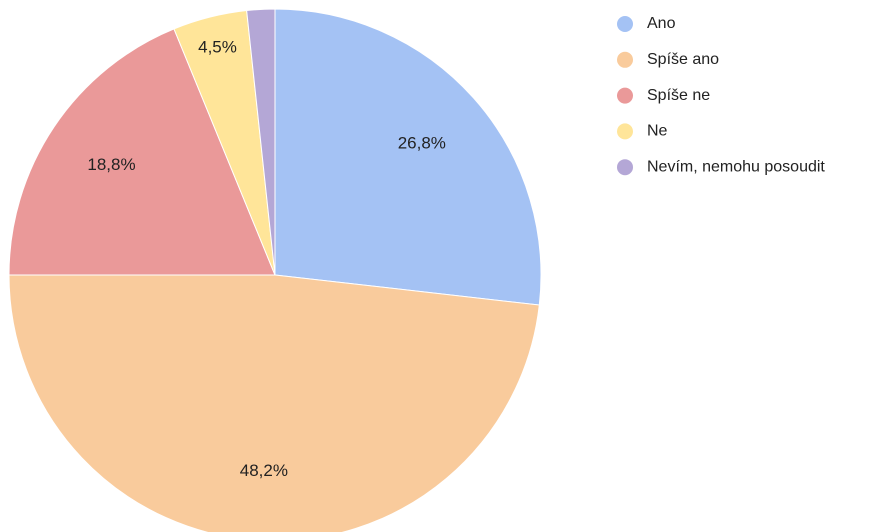  I want to click on data-label: 48,2%, so click(264, 470).